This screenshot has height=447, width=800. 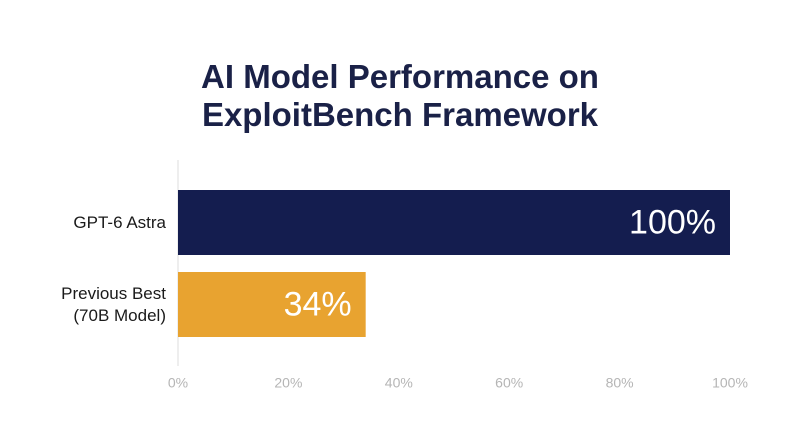 I want to click on value-label: 34%, so click(x=318, y=304).